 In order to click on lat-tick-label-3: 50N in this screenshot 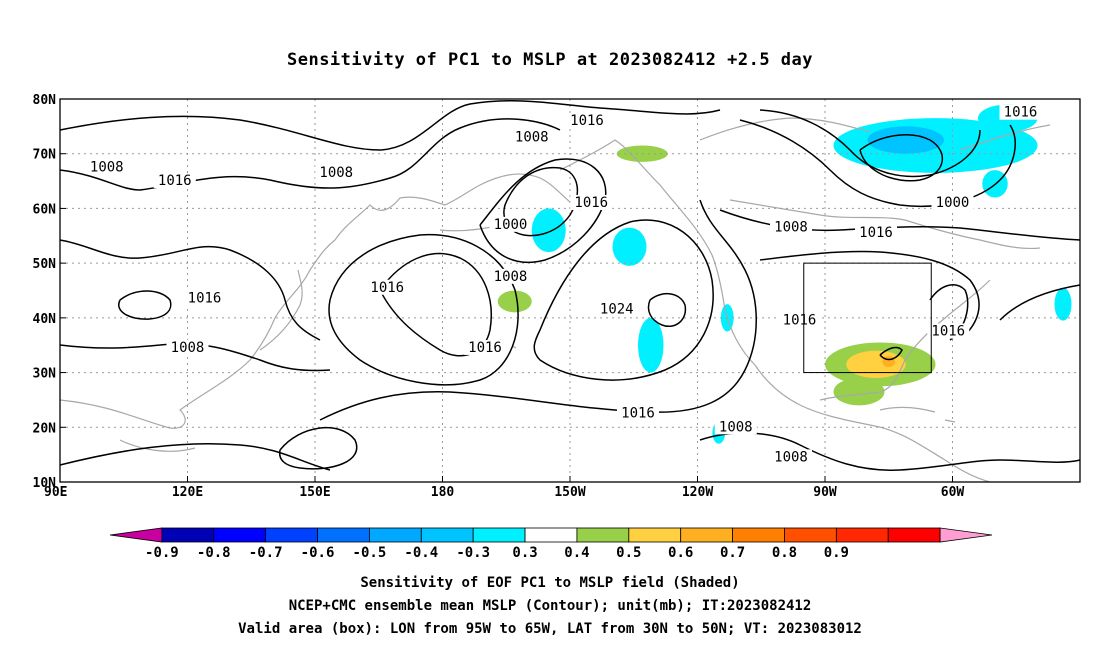, I will do `click(45, 264)`.